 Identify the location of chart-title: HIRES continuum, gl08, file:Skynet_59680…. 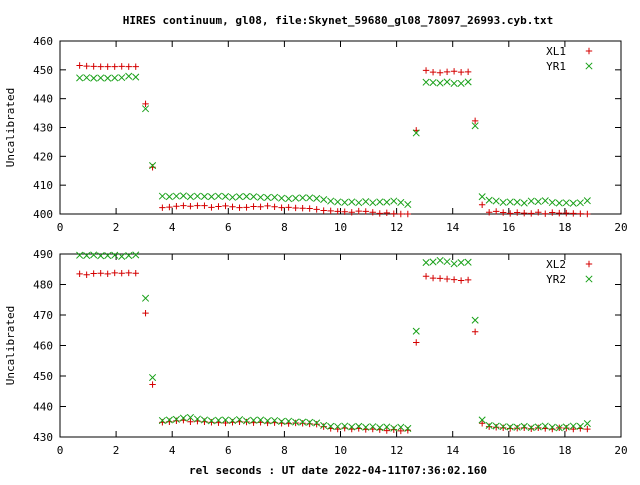
(338, 20).